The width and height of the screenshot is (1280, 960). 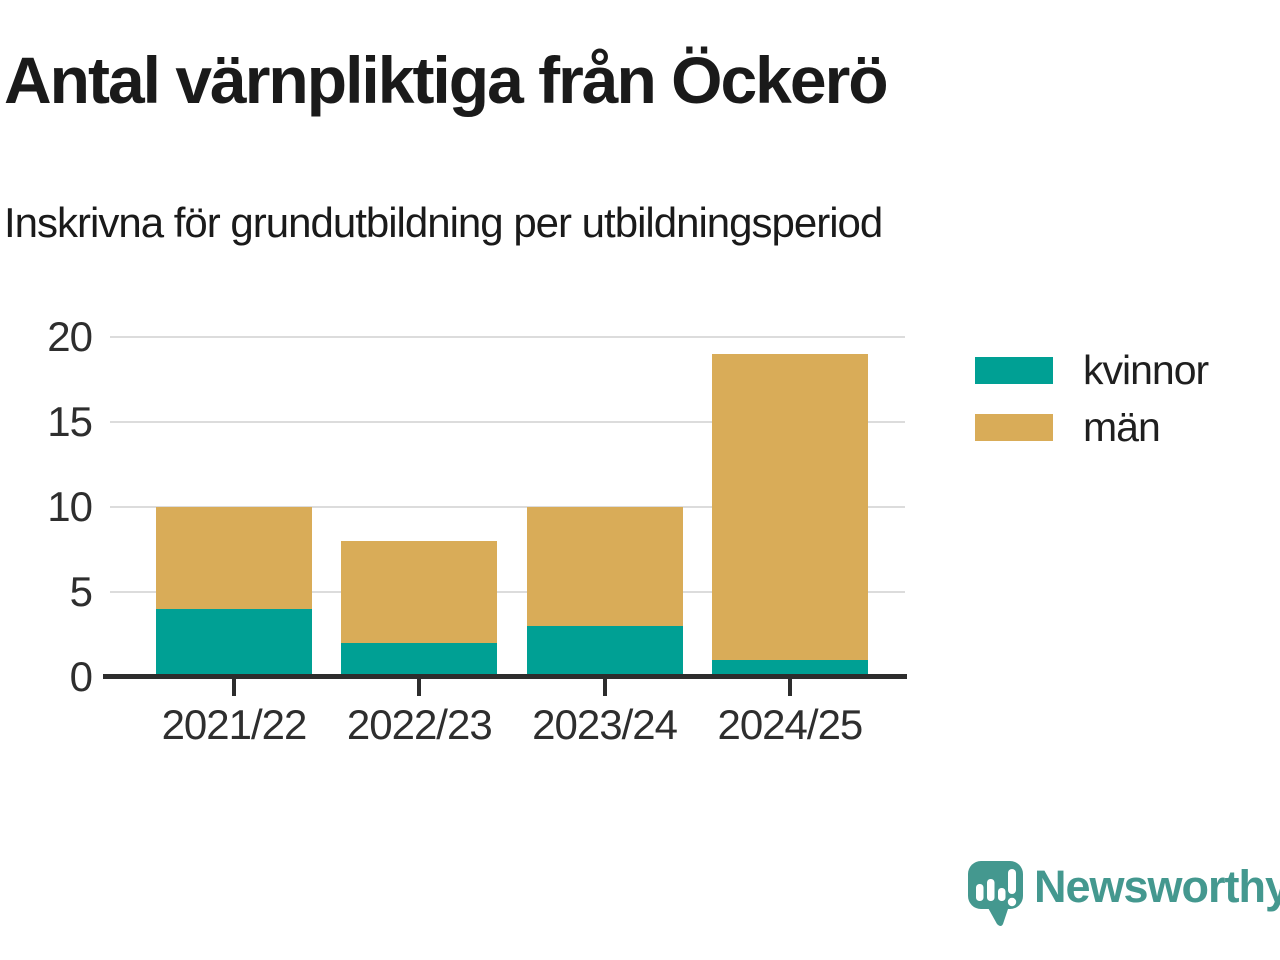 I want to click on bar-segment-män-2024/25, so click(x=789, y=507).